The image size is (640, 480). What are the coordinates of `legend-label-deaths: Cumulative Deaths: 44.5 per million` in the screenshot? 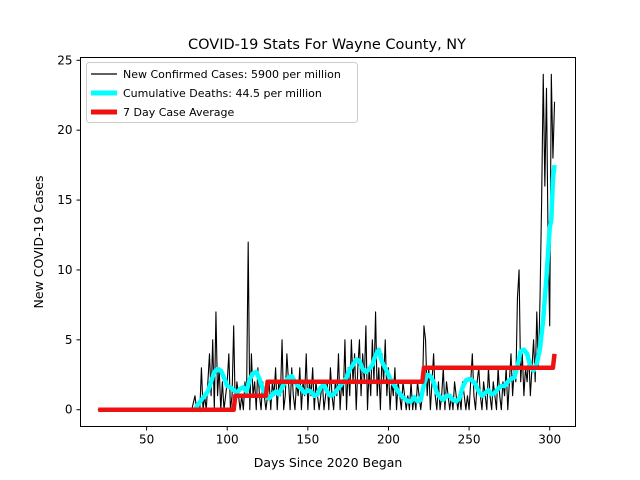 It's located at (222, 93).